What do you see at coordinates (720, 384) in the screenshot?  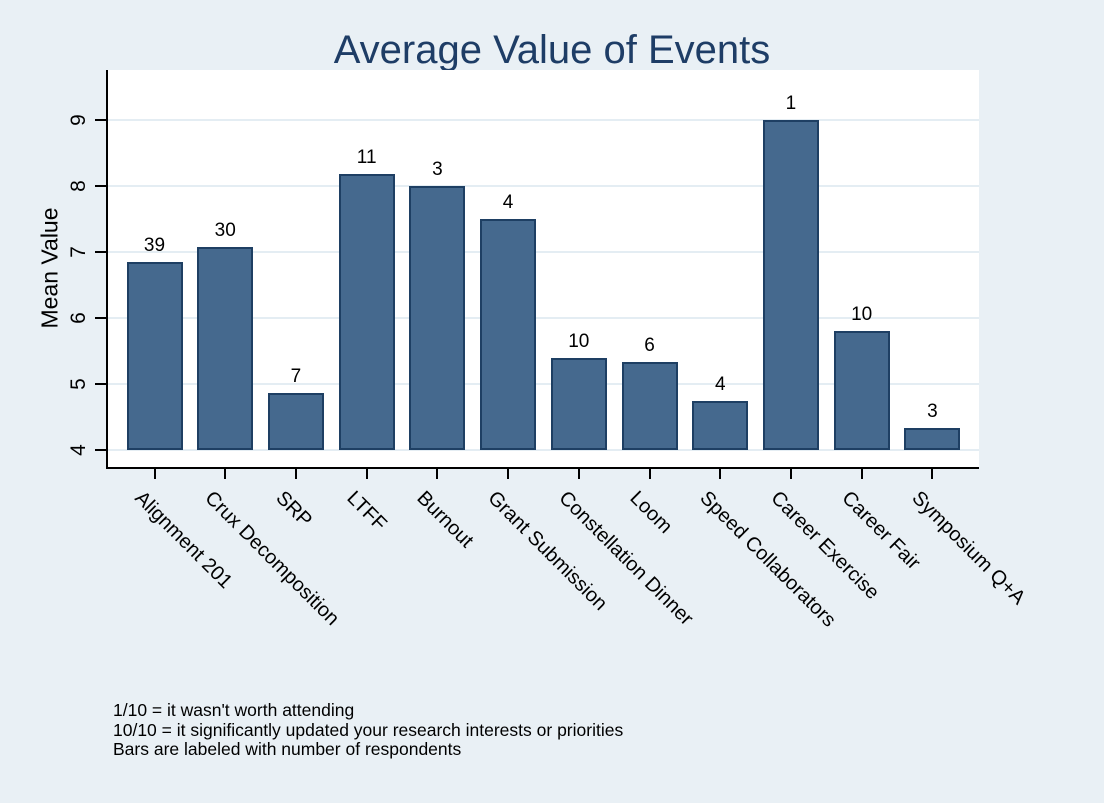 I see `bar-count-label-8: 4` at bounding box center [720, 384].